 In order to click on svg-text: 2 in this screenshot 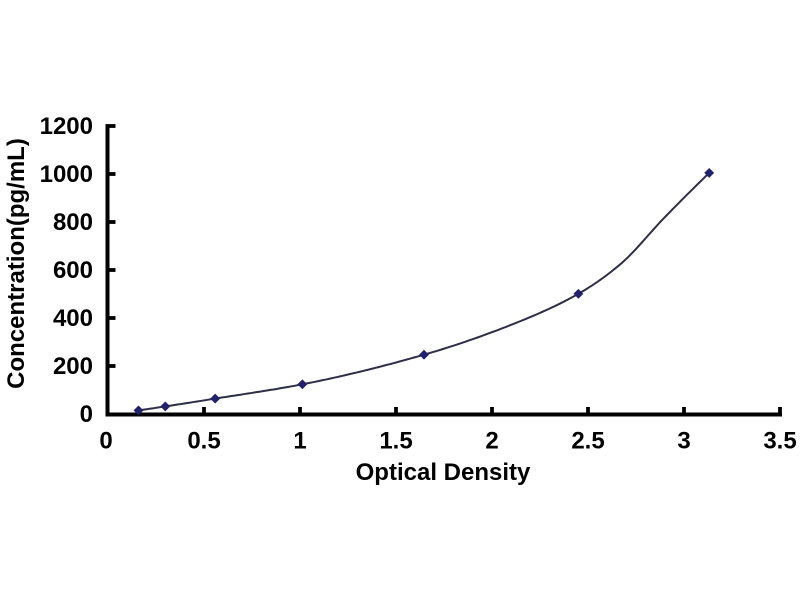, I will do `click(491, 441)`.